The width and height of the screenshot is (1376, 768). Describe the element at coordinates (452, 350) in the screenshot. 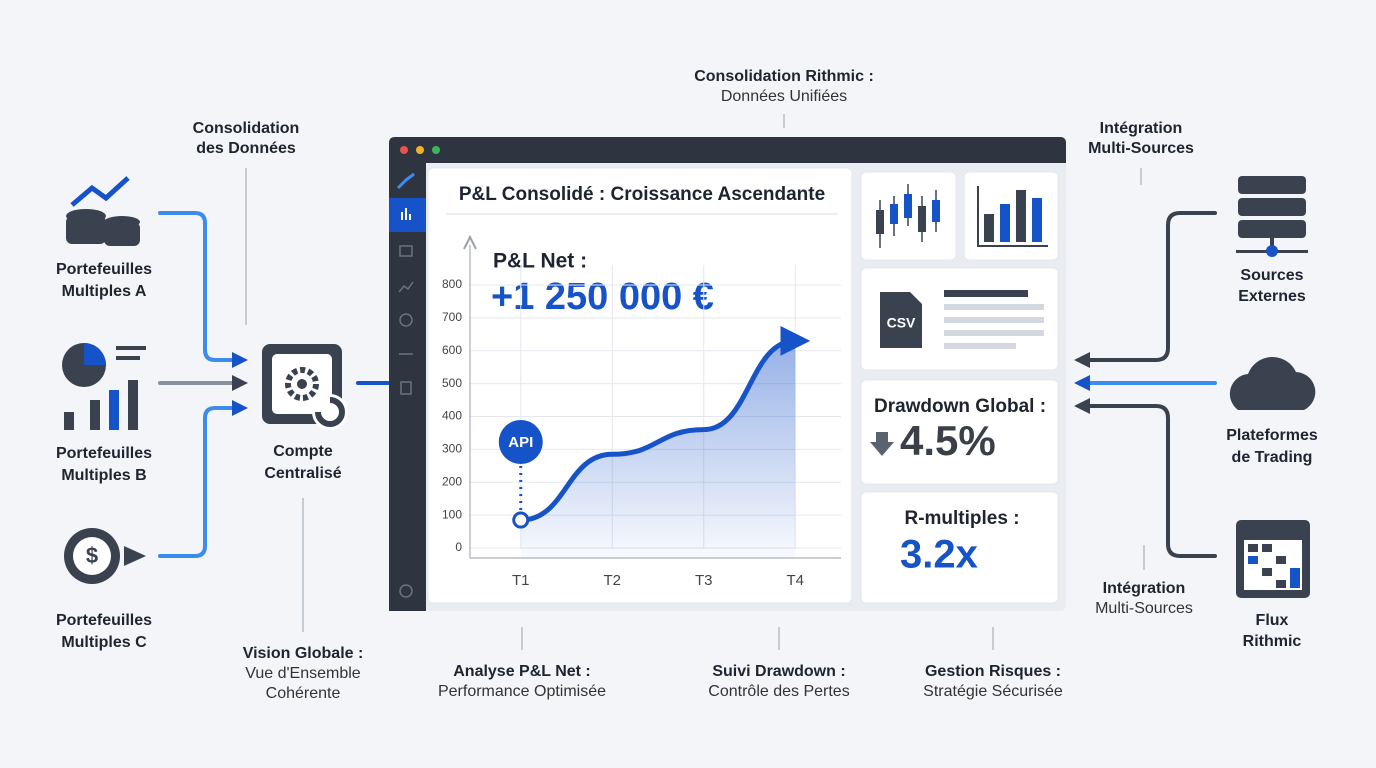

I see `y-tick-label: 600` at that location.